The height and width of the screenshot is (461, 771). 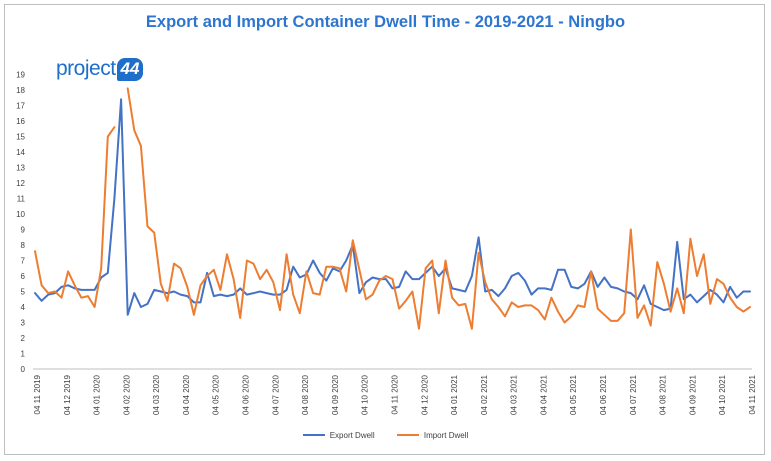 What do you see at coordinates (23, 323) in the screenshot?
I see `y-tick-label: 3` at bounding box center [23, 323].